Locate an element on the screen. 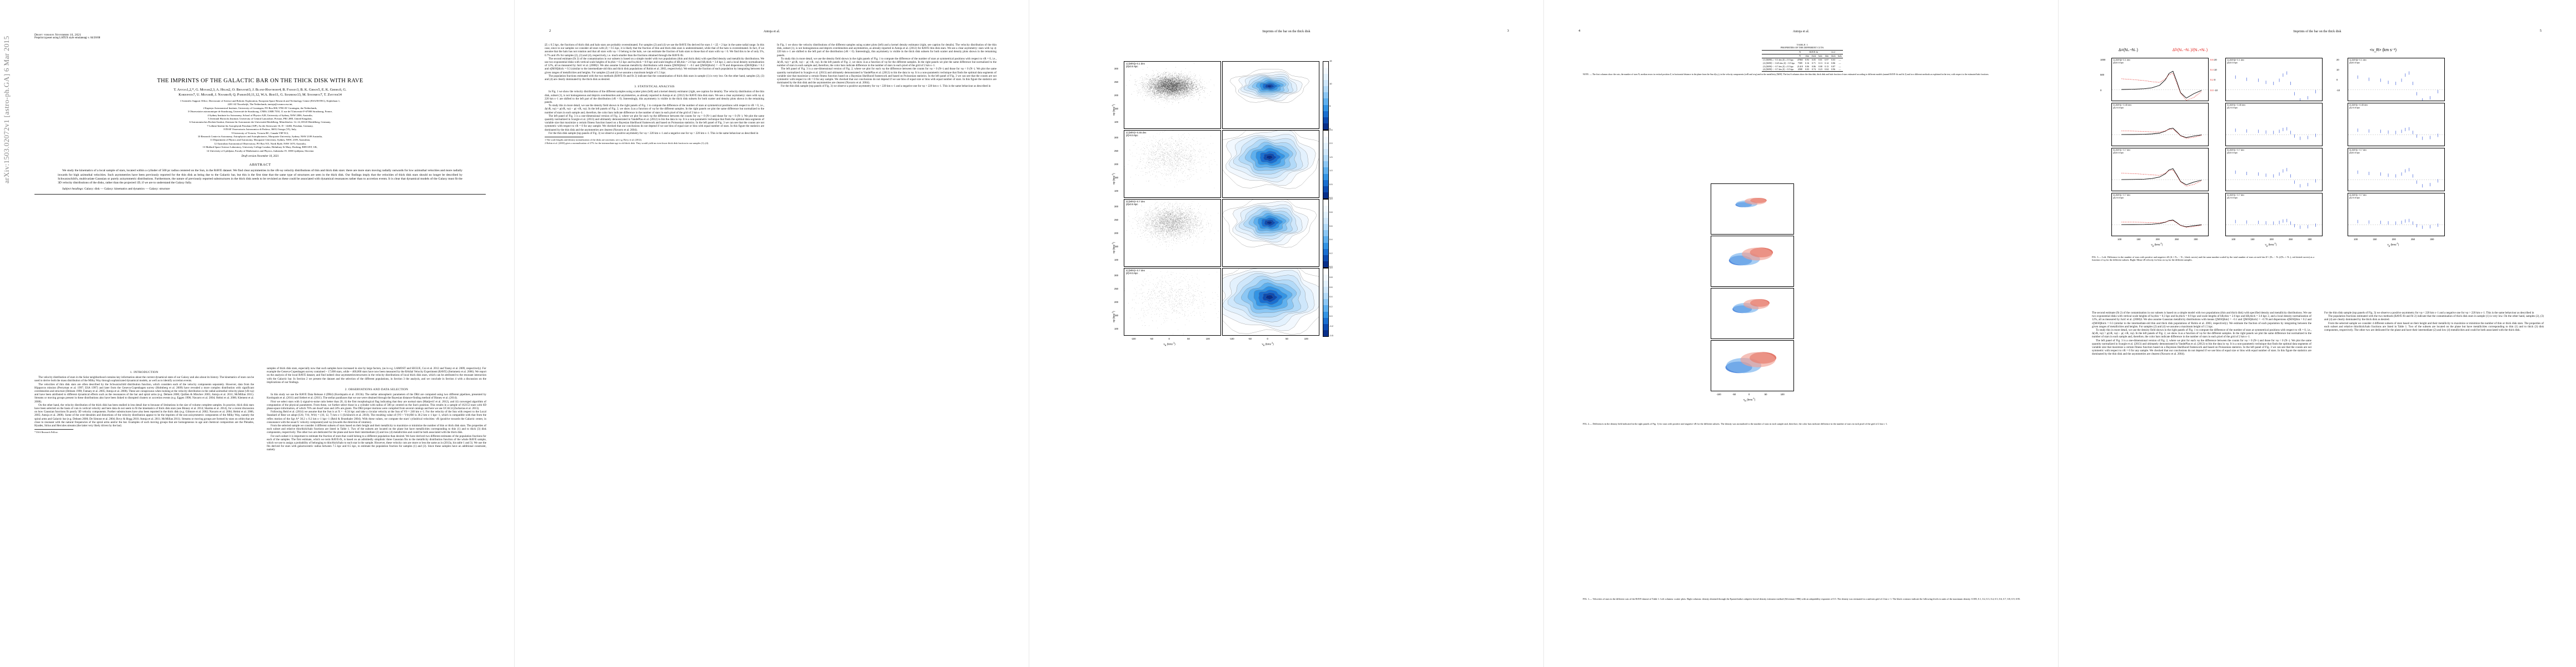 Image resolution: width=2576 pixels, height=667 pixels. table-cell: (2) [M/H] < −0.45 dex |Z| > 0.5 kpc is located at coordinates (1779, 62).